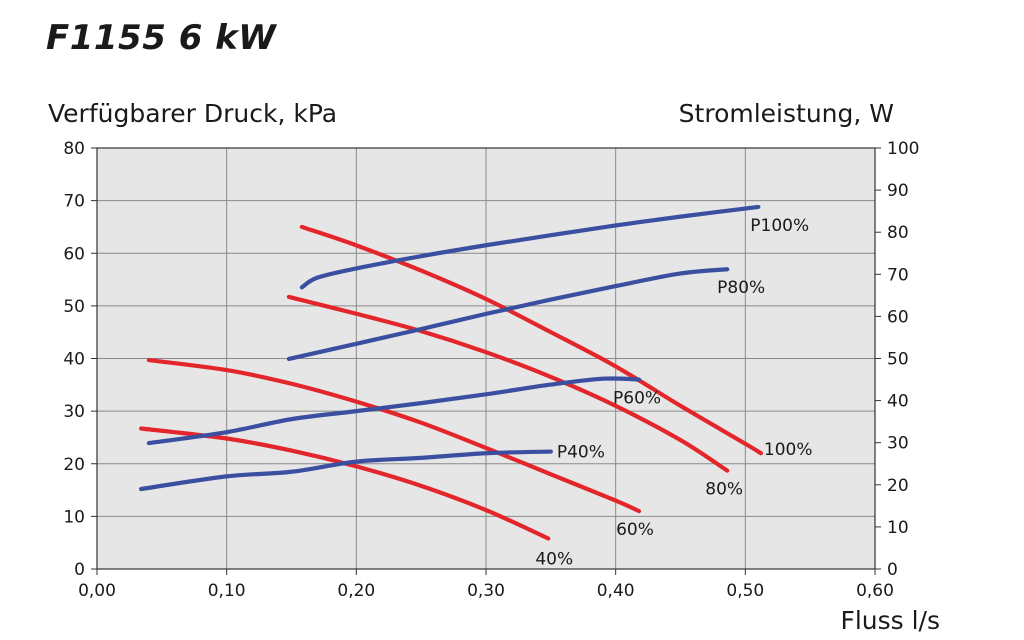  What do you see at coordinates (616, 591) in the screenshot?
I see `x-tick-label: 0,40` at bounding box center [616, 591].